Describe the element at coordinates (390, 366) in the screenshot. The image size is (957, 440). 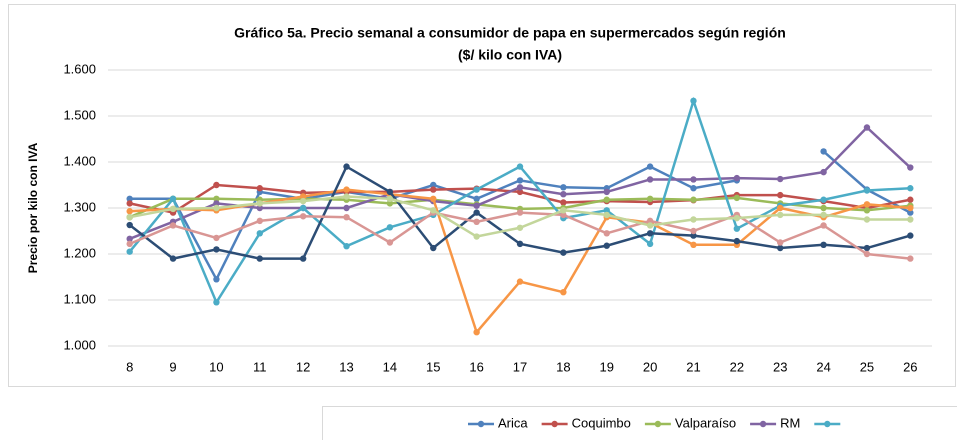
I see `x-tick-label: 14` at that location.